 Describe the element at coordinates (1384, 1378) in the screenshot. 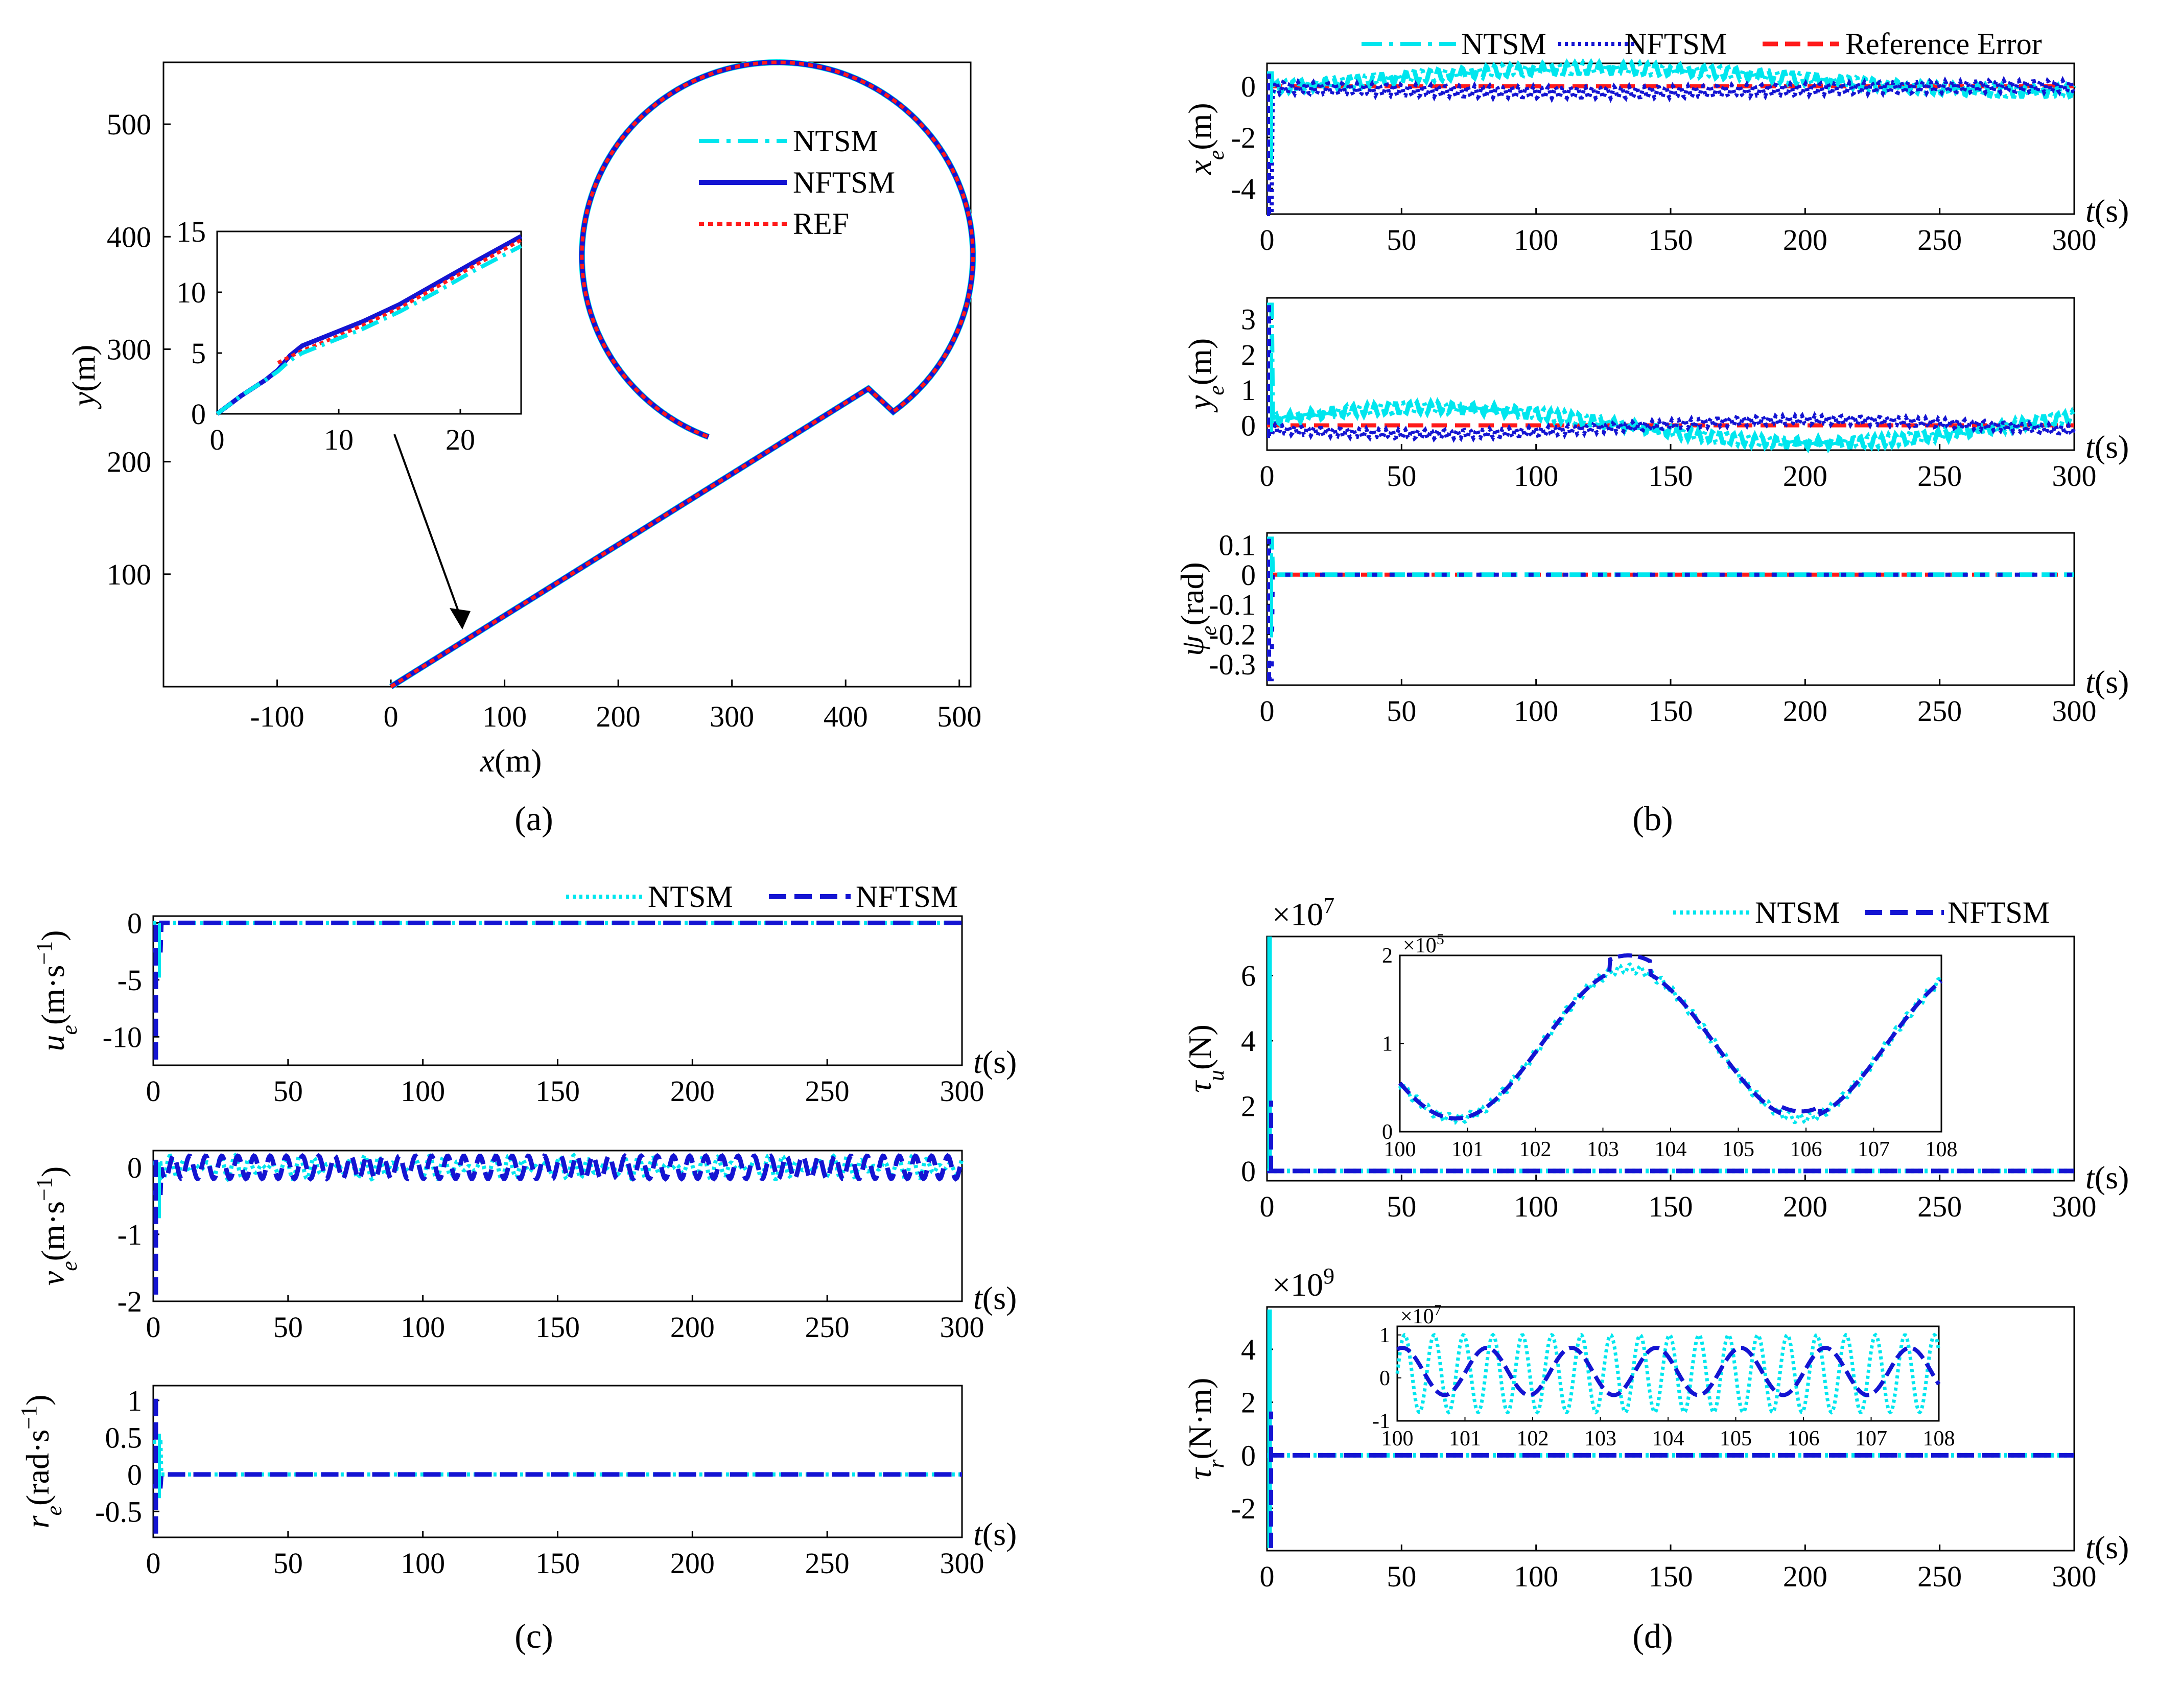

I see `inset-y-tick-label: 0` at that location.